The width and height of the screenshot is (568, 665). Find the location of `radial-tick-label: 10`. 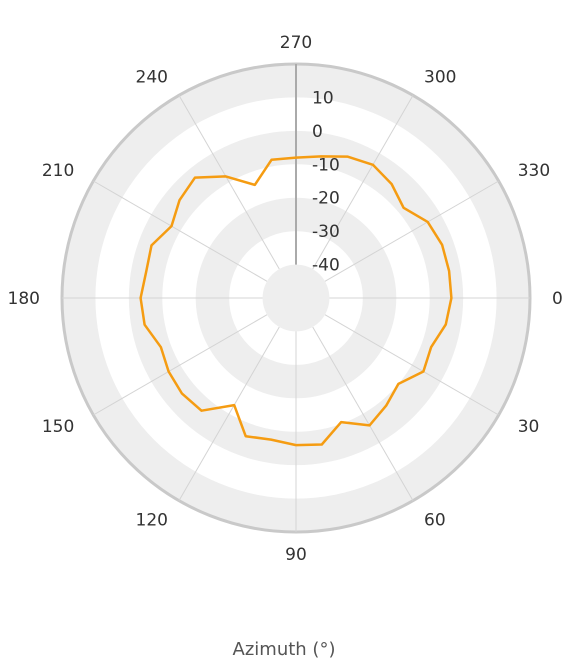

radial-tick-label: 10 is located at coordinates (323, 98).